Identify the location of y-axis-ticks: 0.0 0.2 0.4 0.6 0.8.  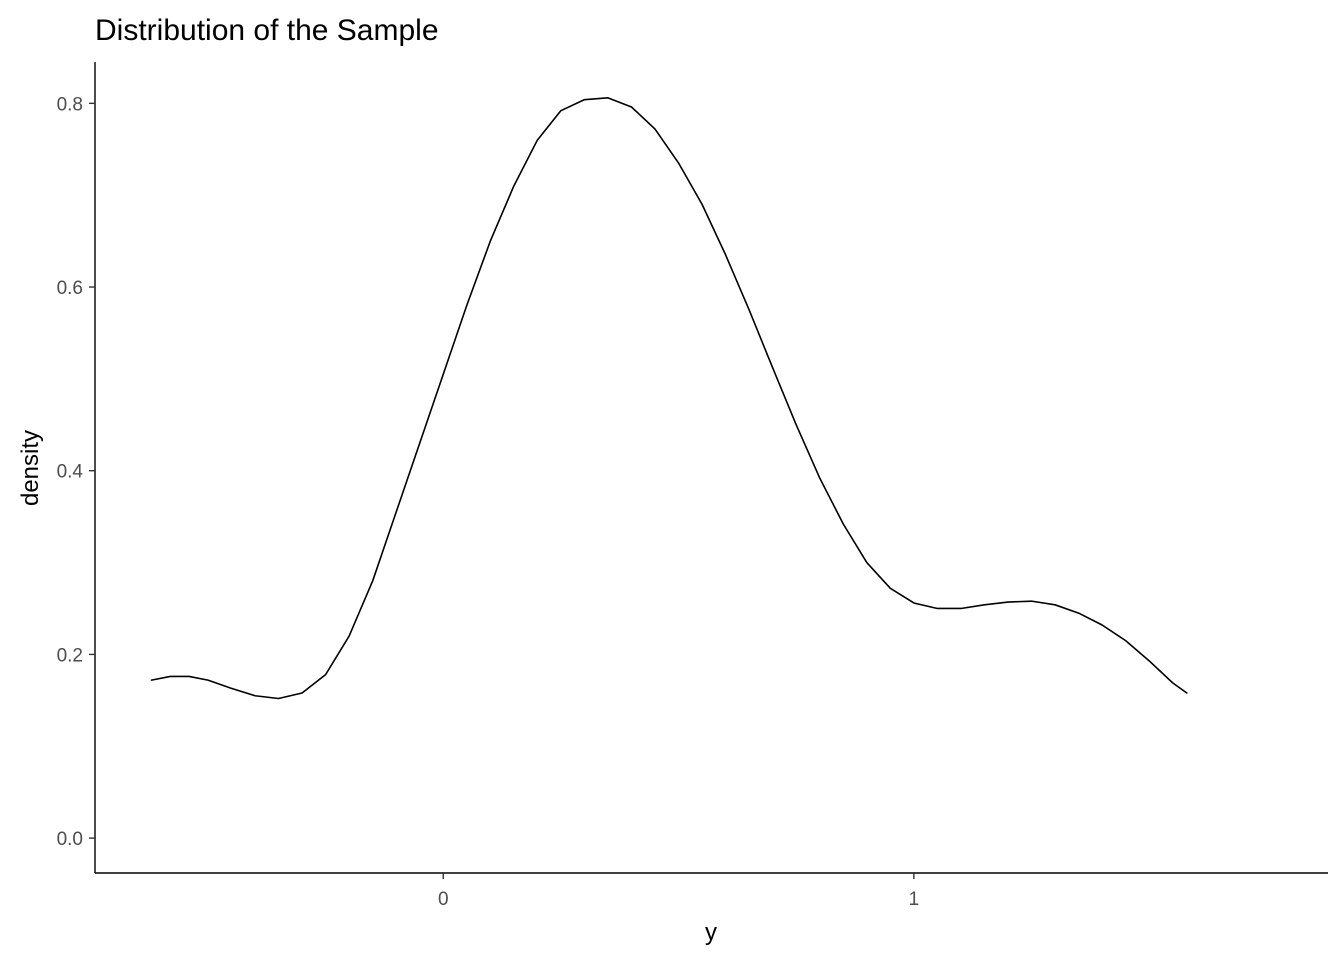
(76, 472).